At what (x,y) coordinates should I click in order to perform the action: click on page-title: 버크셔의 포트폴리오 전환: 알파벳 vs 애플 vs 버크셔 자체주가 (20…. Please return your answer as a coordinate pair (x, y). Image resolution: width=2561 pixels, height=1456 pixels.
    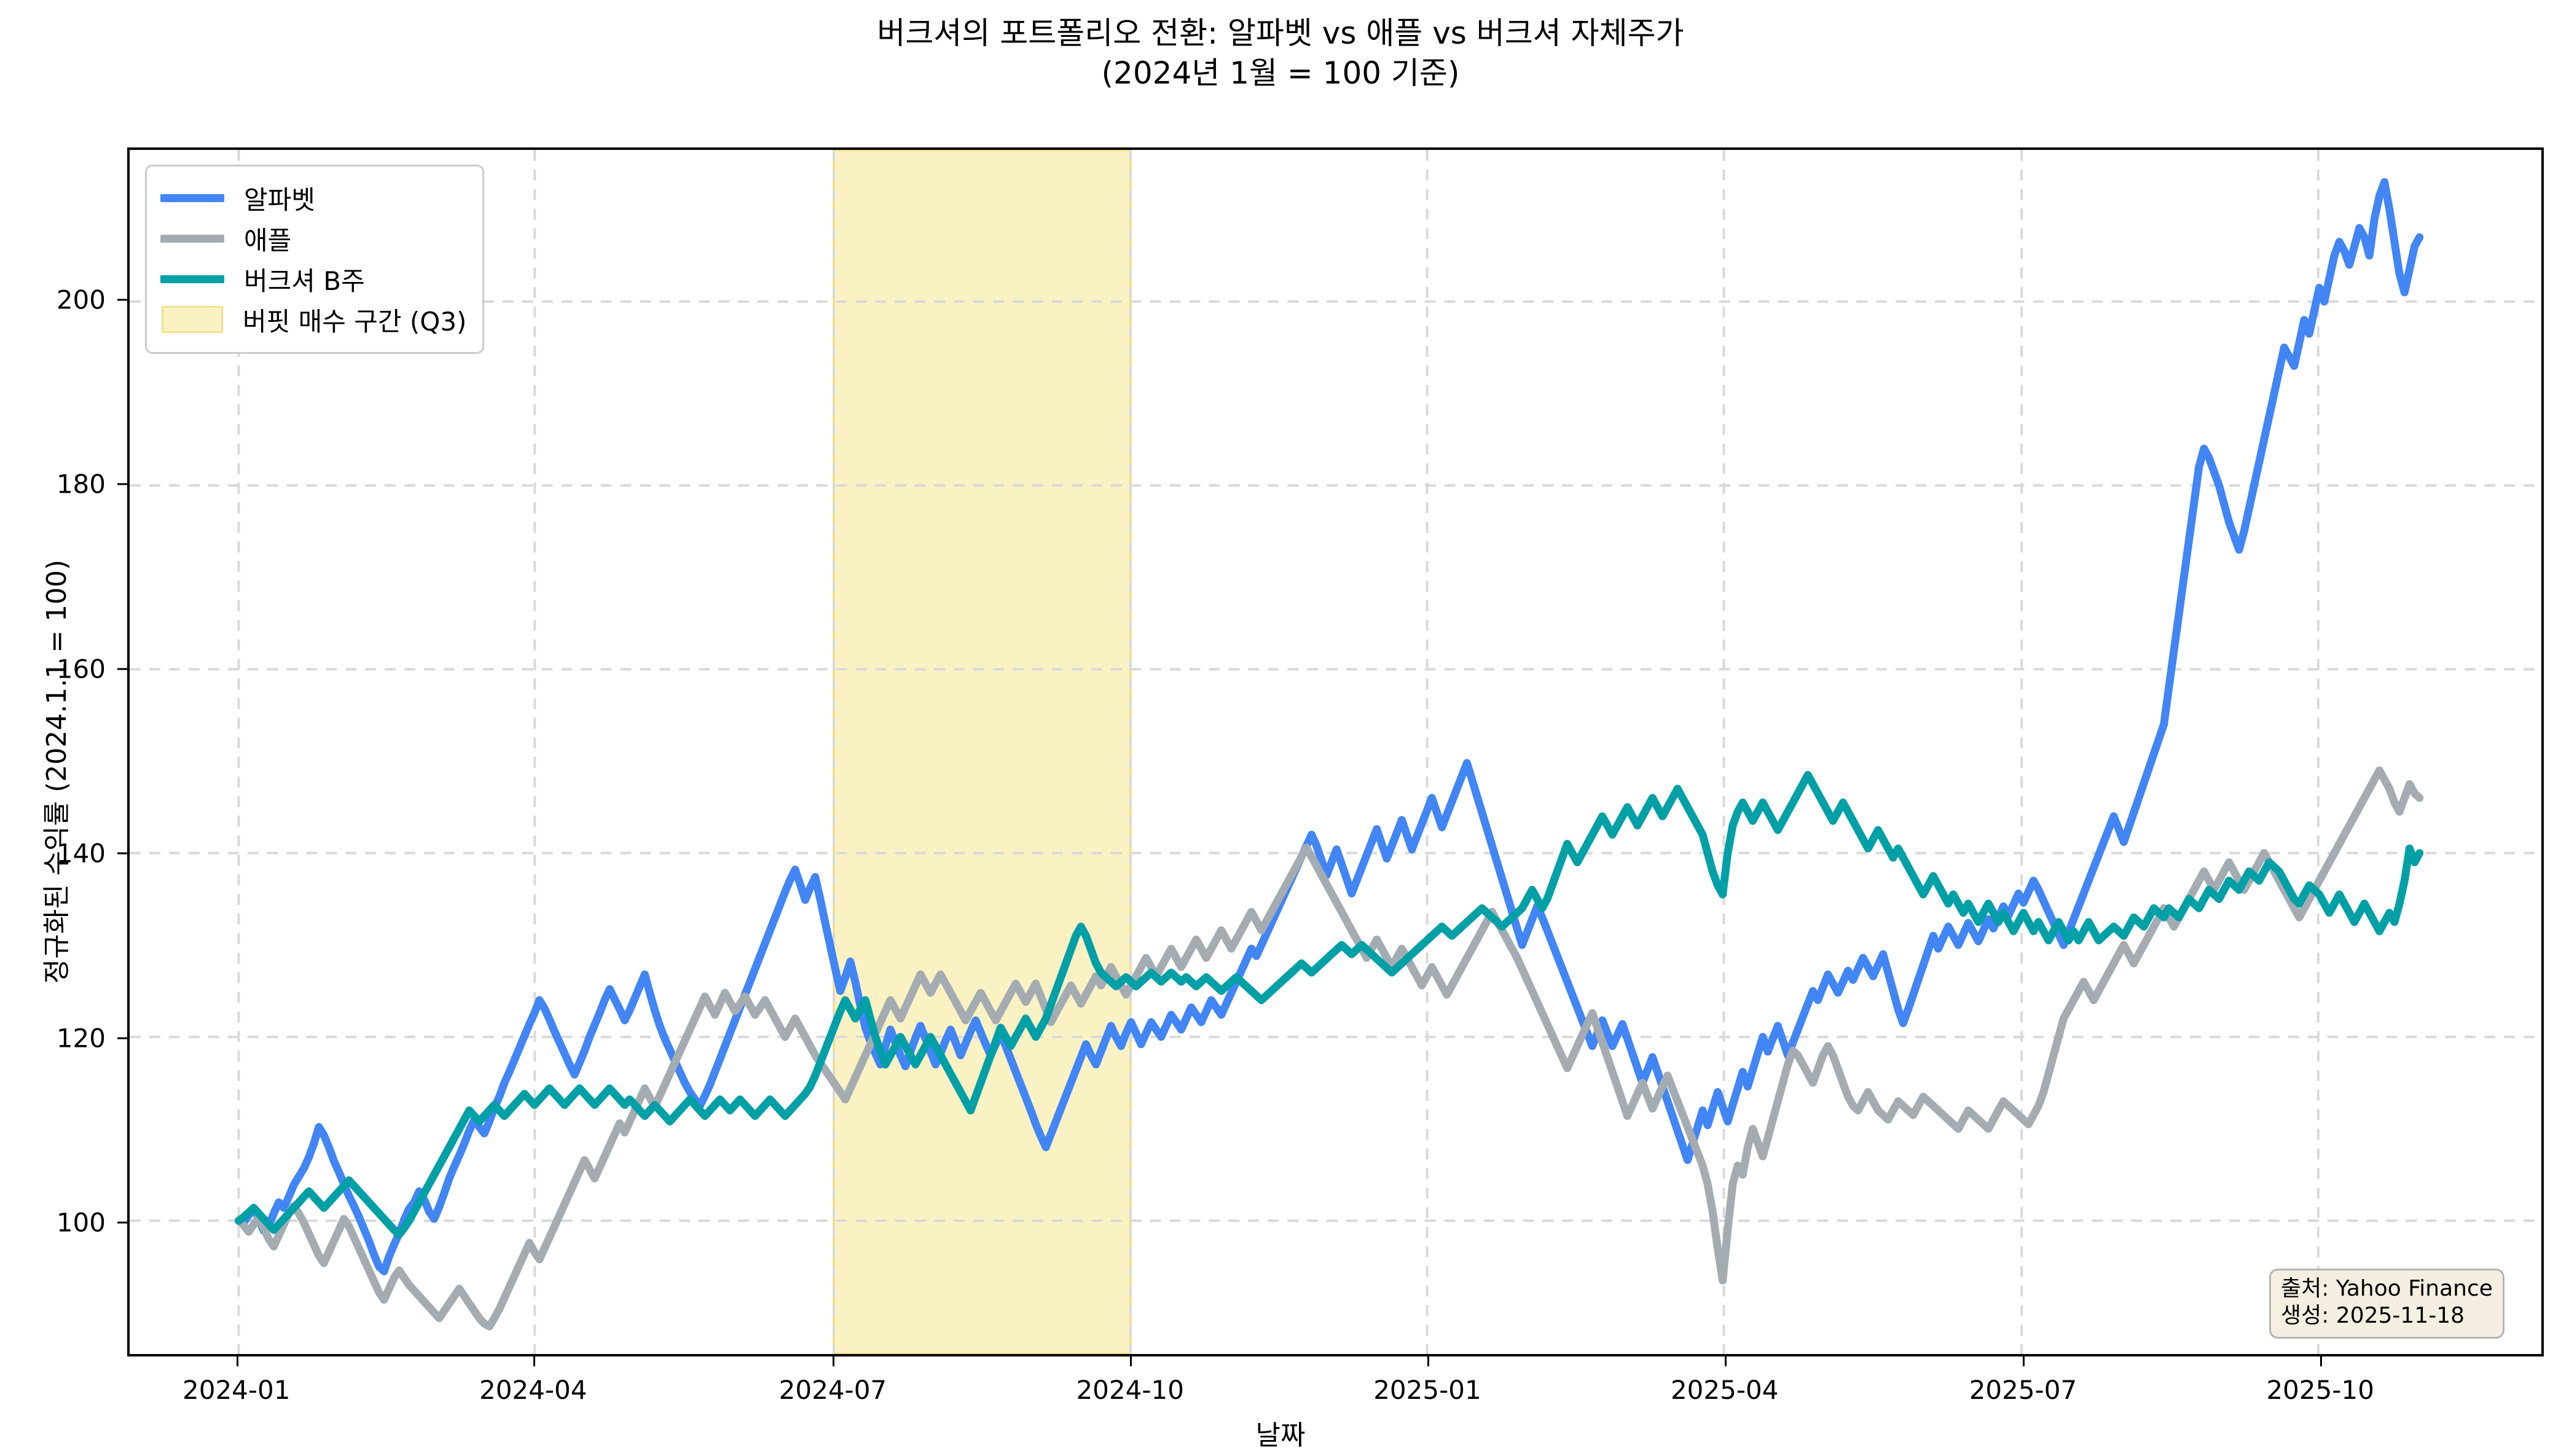
    Looking at the image, I should click on (1280, 53).